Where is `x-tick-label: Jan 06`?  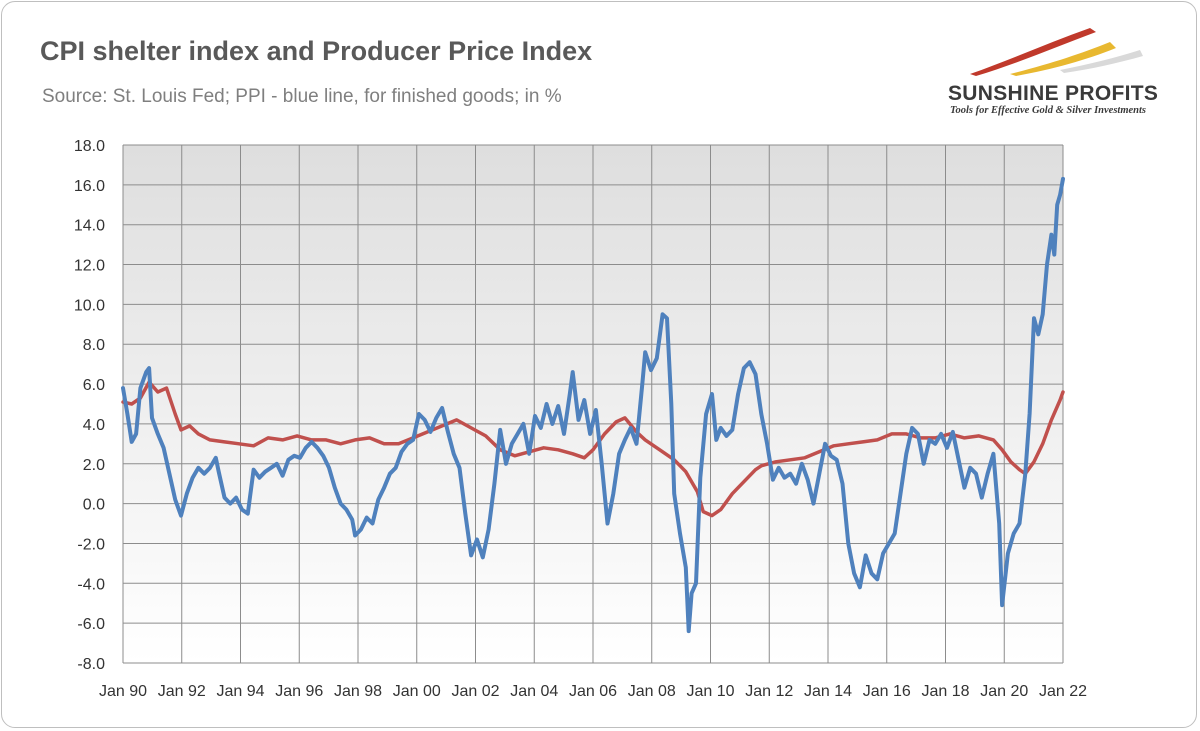 x-tick-label: Jan 06 is located at coordinates (593, 691).